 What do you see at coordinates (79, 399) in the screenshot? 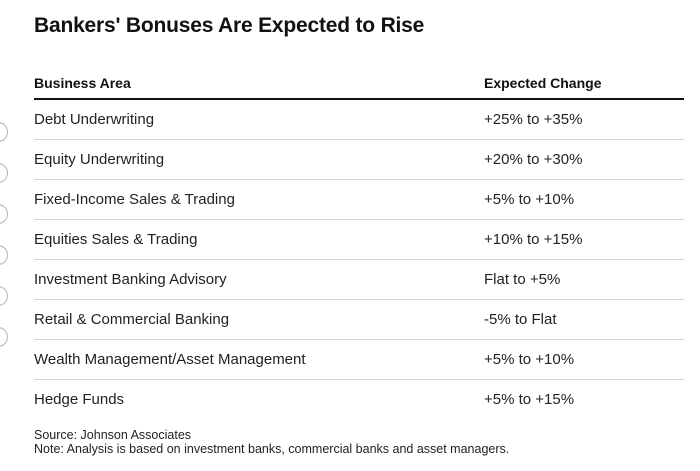
I see `business-area-cell: Hedge Funds` at bounding box center [79, 399].